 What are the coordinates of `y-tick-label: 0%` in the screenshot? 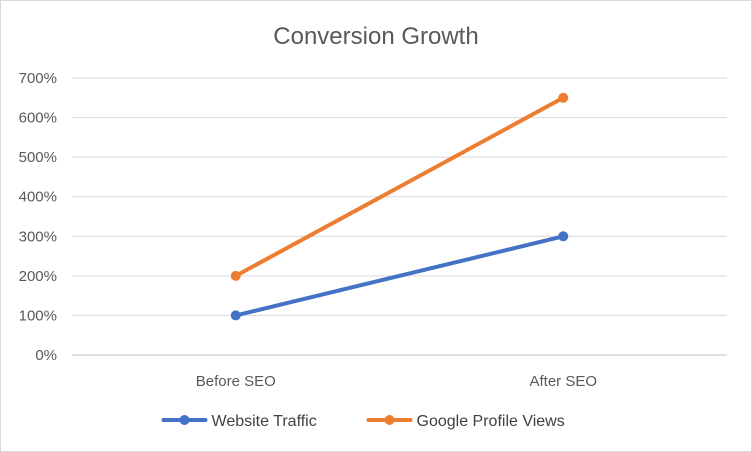 It's located at (46, 355).